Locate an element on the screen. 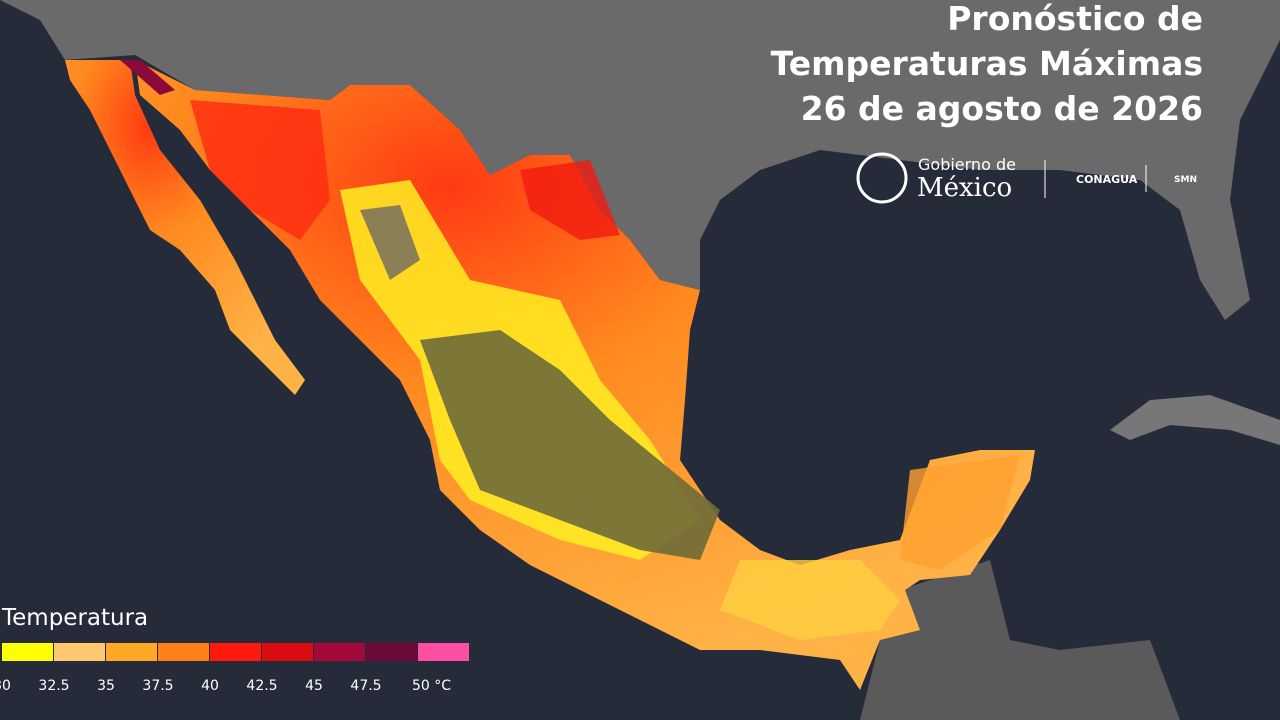 This screenshot has width=1280, height=720. title-line: Pronóstico de is located at coordinates (1075, 19).